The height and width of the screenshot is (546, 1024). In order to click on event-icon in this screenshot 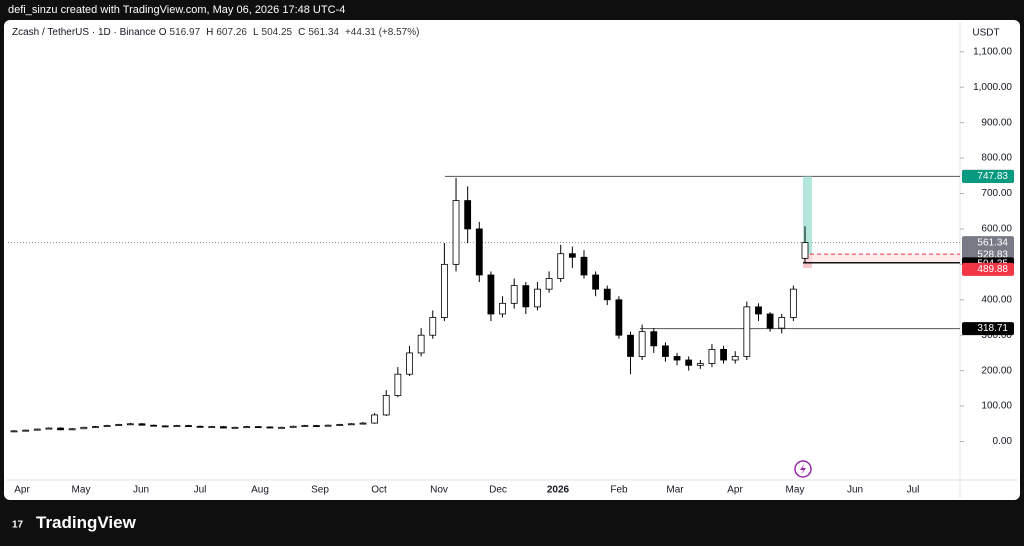, I will do `click(803, 469)`.